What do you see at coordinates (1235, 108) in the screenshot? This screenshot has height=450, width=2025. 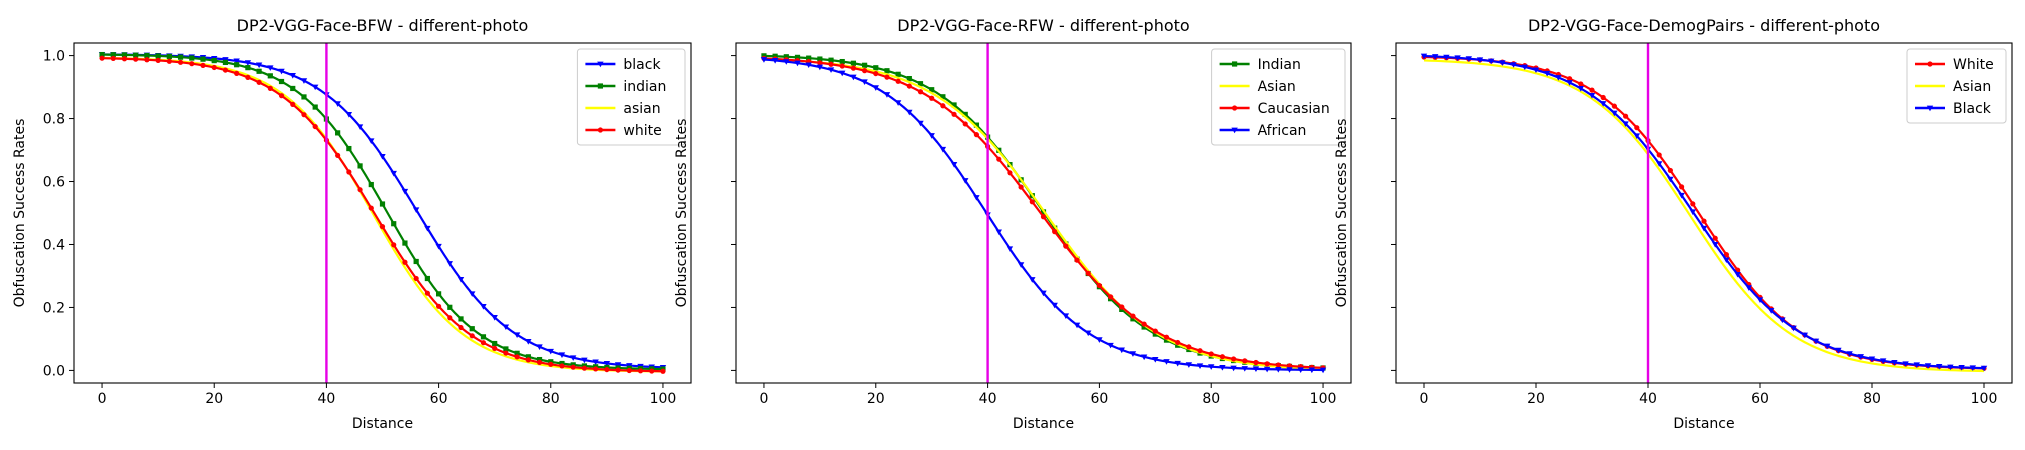 I see `legend-marker-Caucasian` at bounding box center [1235, 108].